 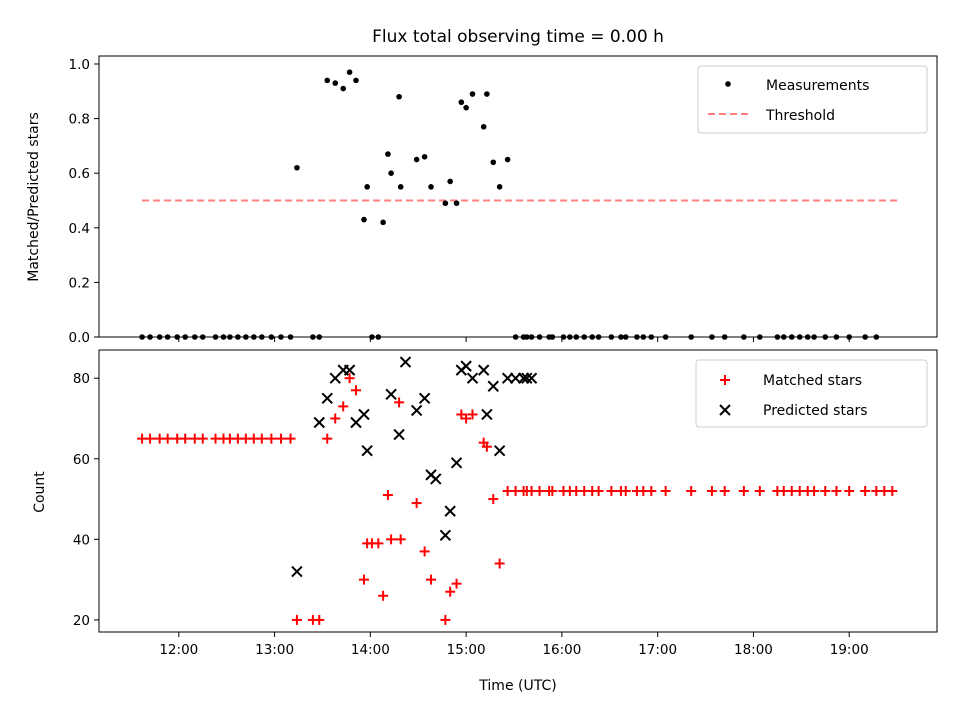 What do you see at coordinates (40, 492) in the screenshot?
I see `bottom-y-axis-label: Count` at bounding box center [40, 492].